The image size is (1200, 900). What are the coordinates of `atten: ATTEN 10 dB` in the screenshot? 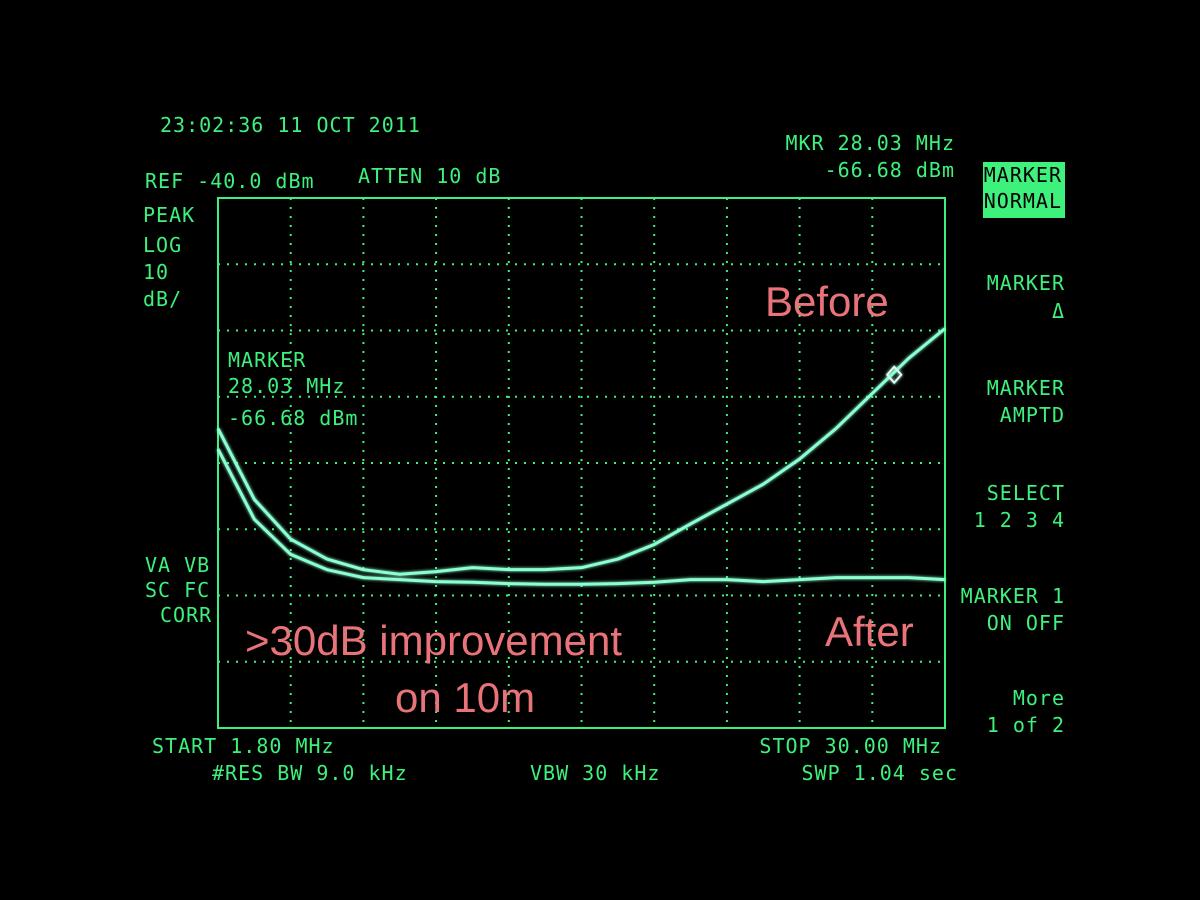 It's located at (429, 176).